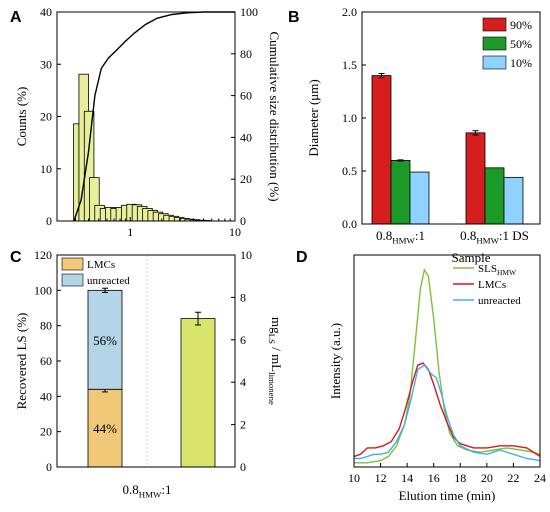  I want to click on line-LMCs, so click(447, 410).